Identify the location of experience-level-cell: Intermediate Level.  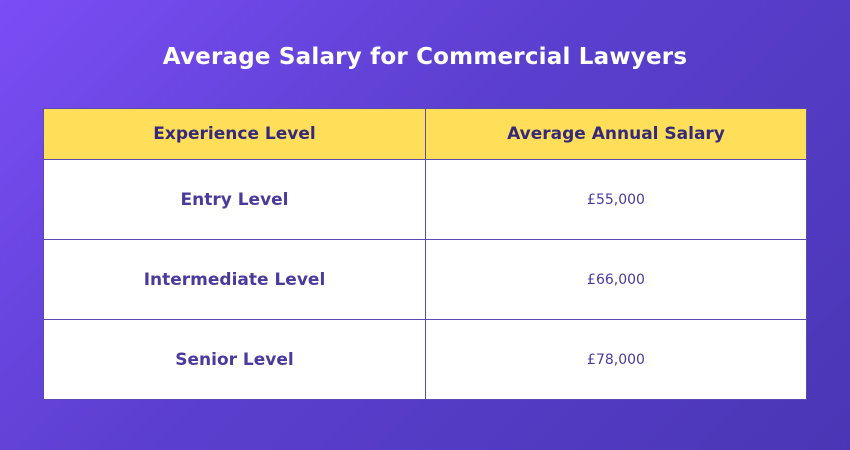
(234, 279).